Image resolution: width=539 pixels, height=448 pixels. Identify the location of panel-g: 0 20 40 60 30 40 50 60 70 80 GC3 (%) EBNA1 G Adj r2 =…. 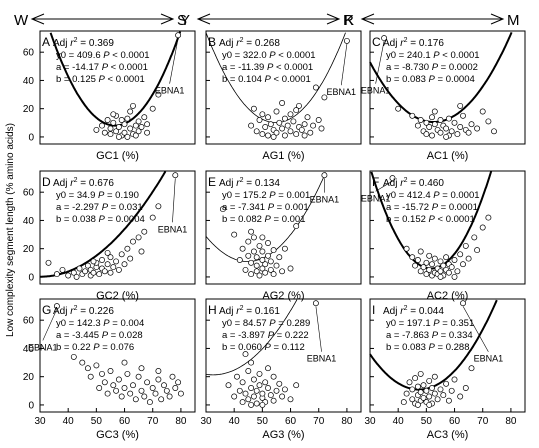
(109, 369).